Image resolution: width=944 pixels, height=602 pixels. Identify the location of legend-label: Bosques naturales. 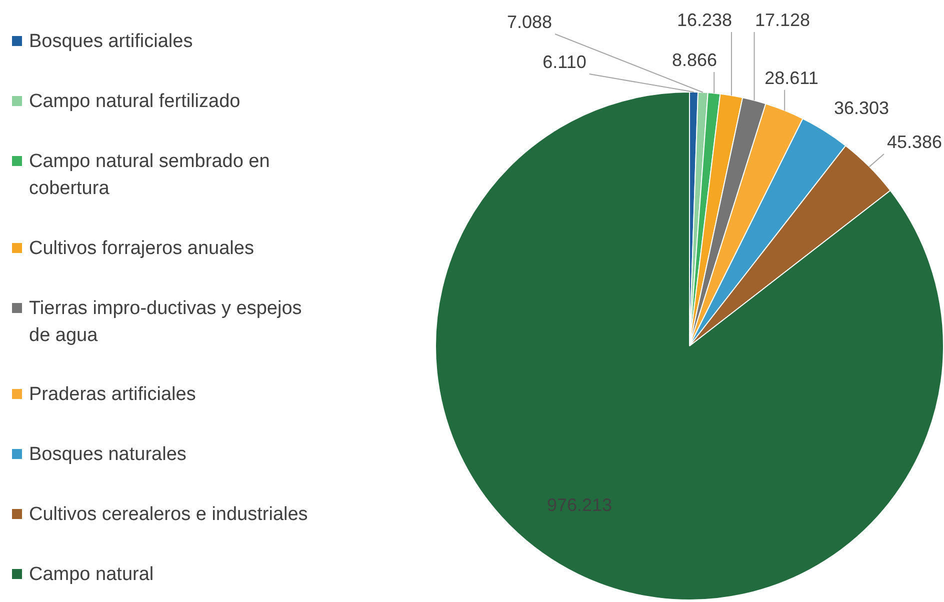
(107, 455).